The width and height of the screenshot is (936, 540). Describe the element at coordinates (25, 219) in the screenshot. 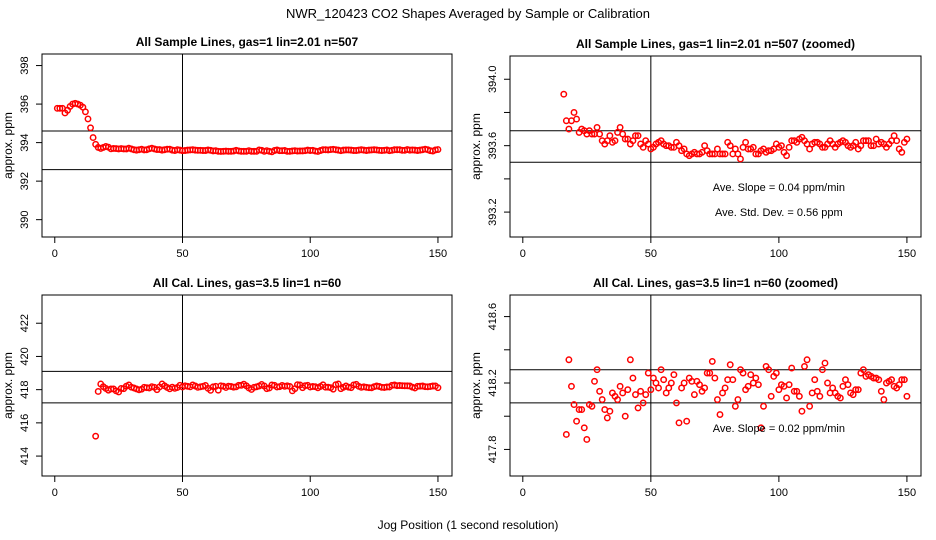

I see `y-tick-label: 390` at that location.